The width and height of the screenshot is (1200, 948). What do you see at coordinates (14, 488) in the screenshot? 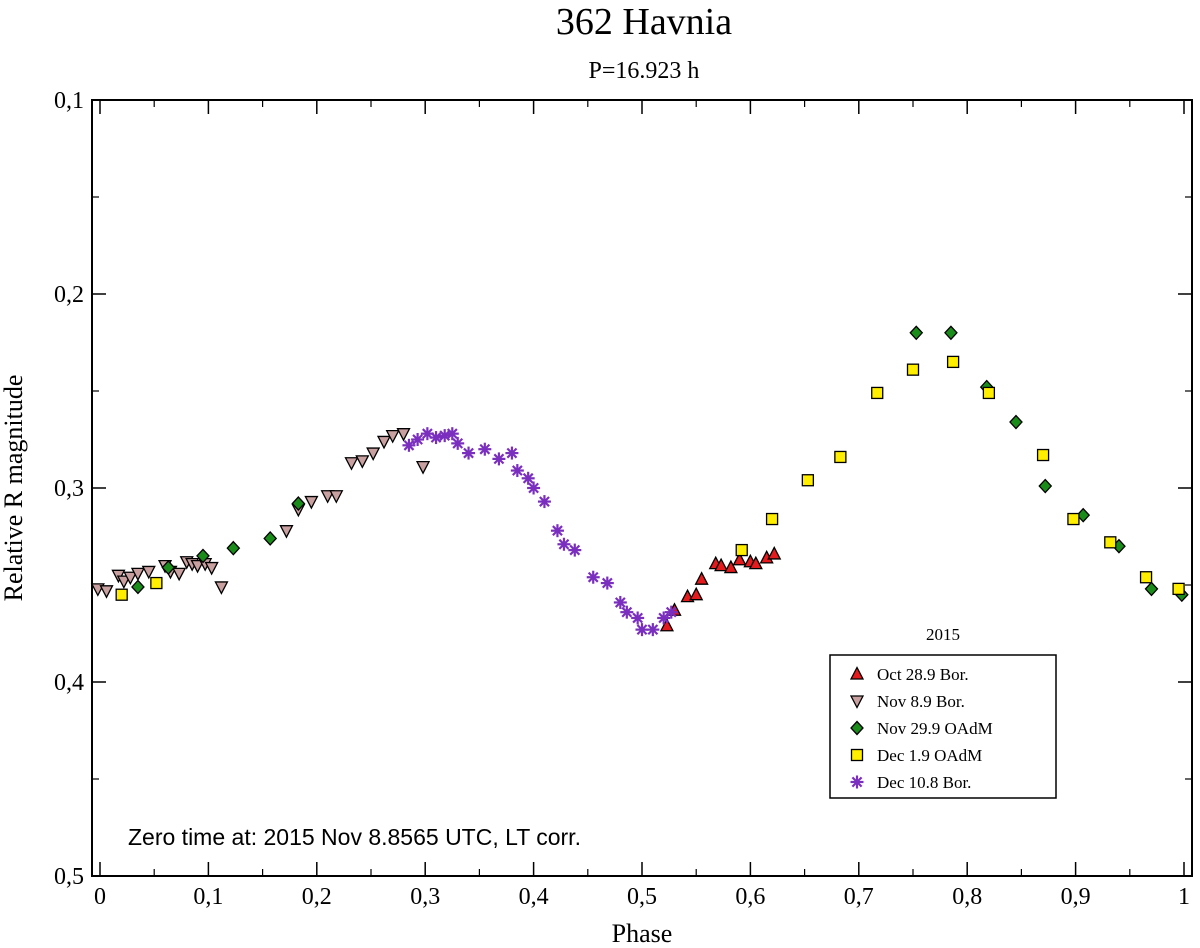
I see `y-axis-label: Relative R magnitude` at bounding box center [14, 488].